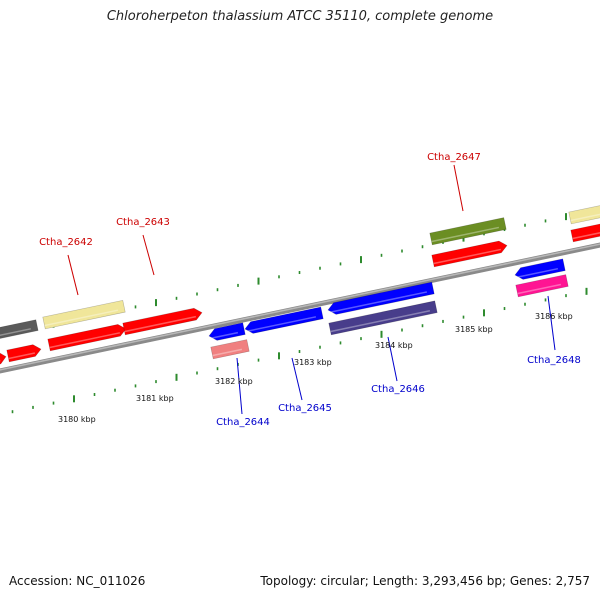  Describe the element at coordinates (313, 362) in the screenshot. I see `kbp-tick-label: 3183 kbp` at that location.